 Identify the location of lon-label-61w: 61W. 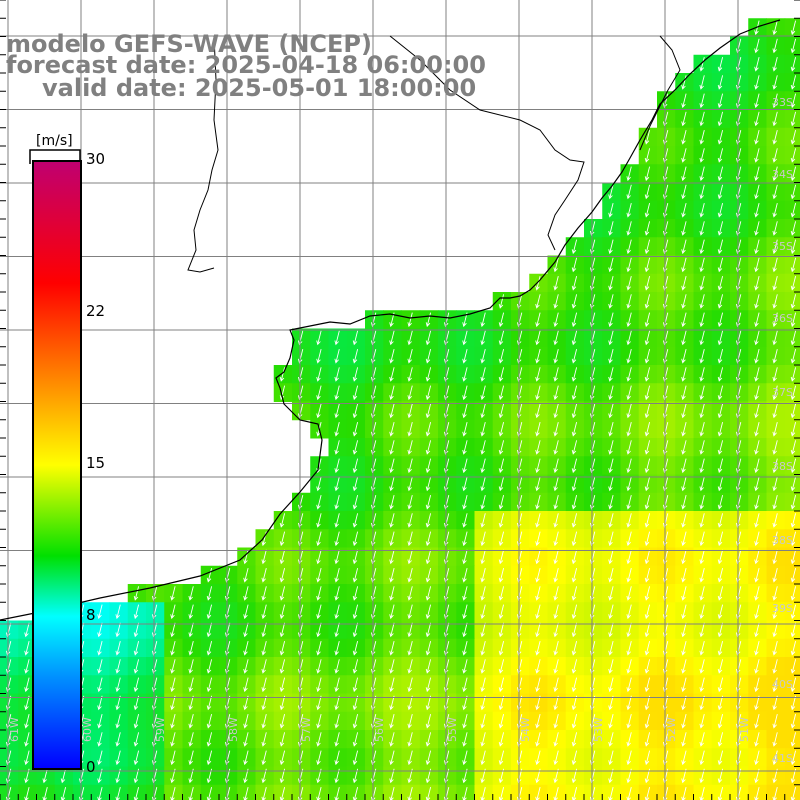
(14, 729).